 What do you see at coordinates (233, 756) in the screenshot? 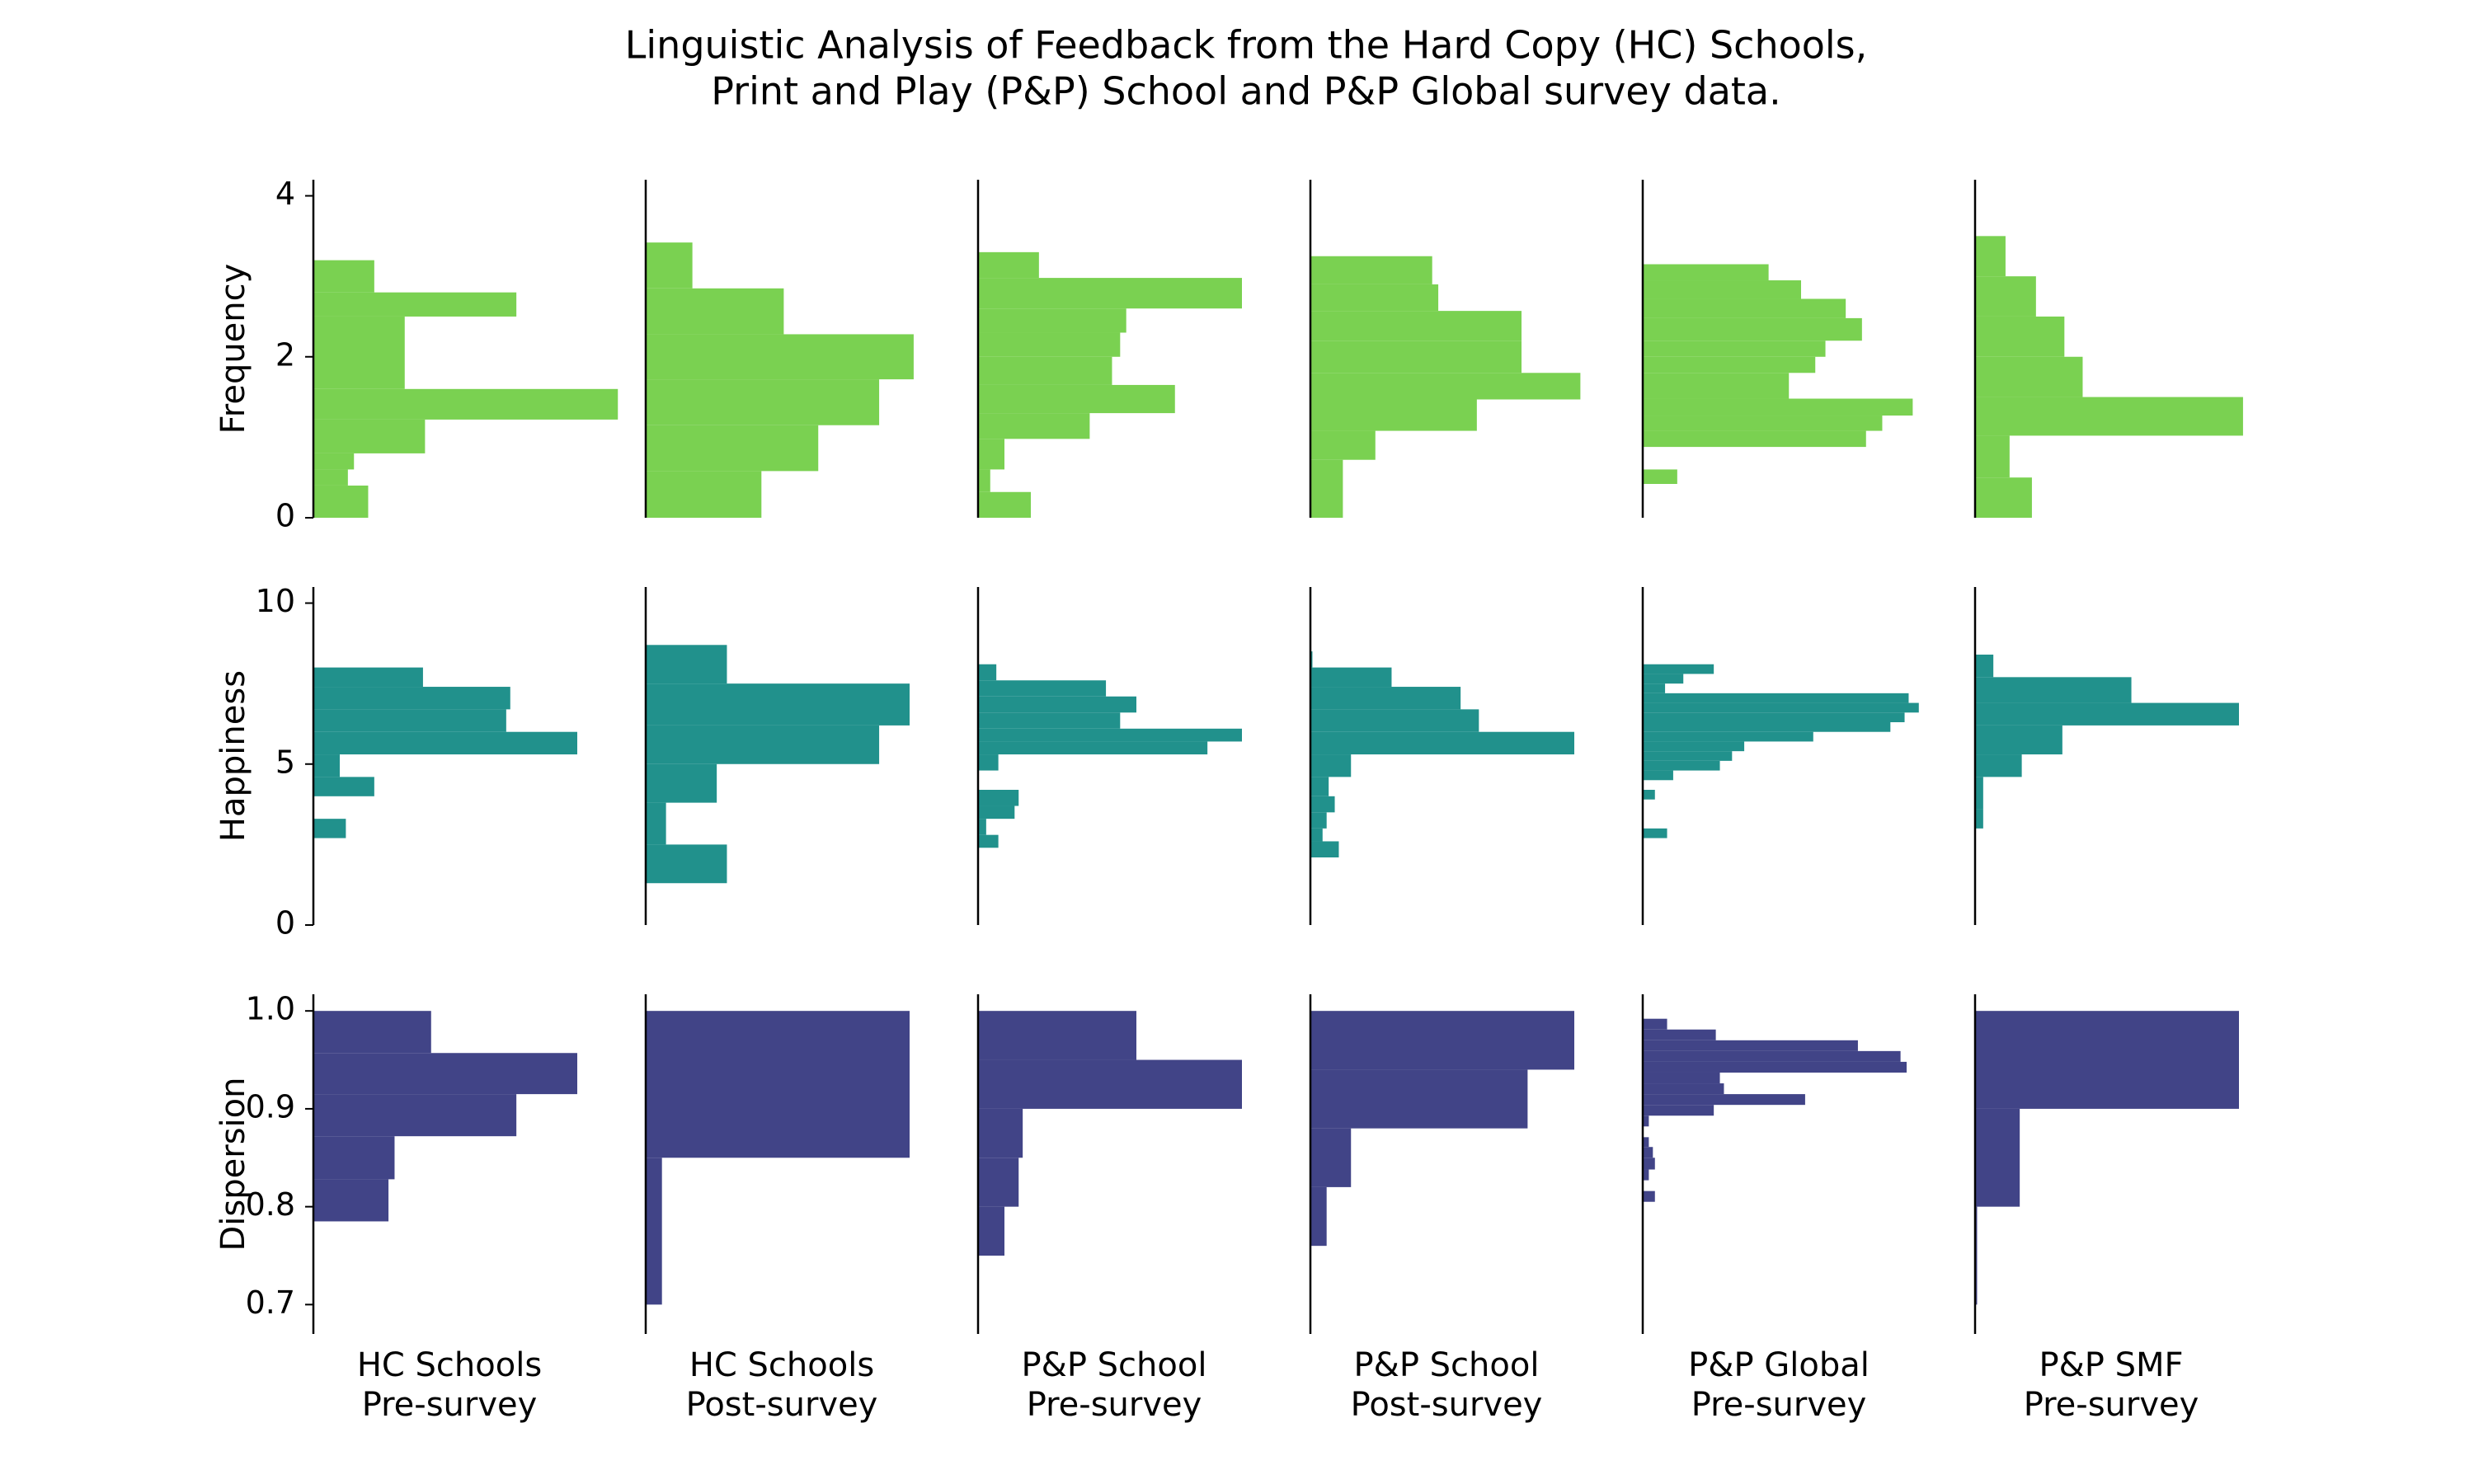
I see `row-label-happiness: Happiness` at bounding box center [233, 756].